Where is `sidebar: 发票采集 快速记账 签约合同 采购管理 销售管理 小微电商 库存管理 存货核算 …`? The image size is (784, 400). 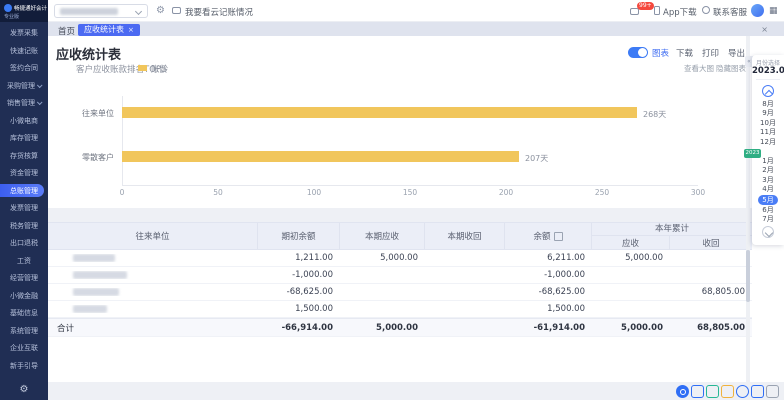 sidebar: 发票采集 快速记账 签约合同 采购管理 销售管理 小微电商 库存管理 存货核算 … is located at coordinates (24, 211).